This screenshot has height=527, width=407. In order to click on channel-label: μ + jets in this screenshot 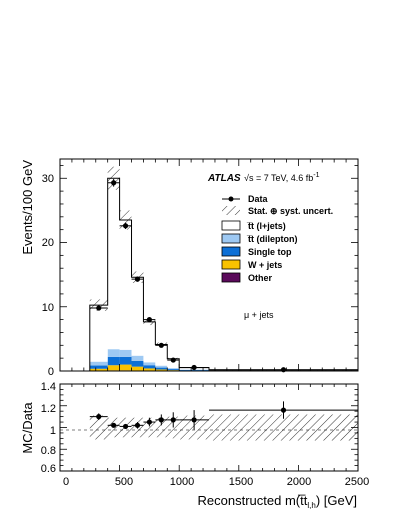, I will do `click(259, 315)`.